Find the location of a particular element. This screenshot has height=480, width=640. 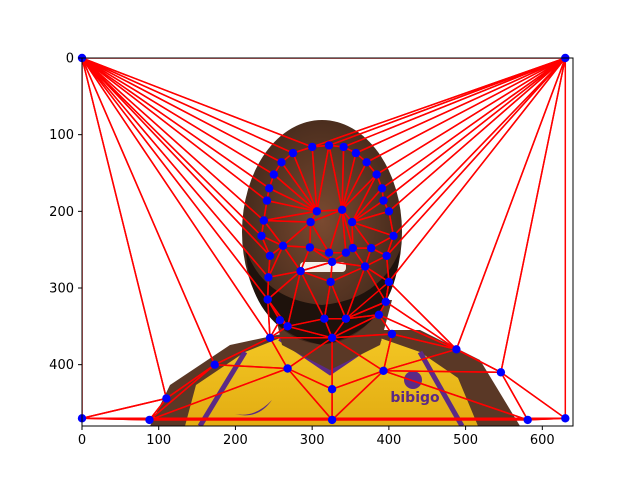

svg-text: bibigo is located at coordinates (415, 398).